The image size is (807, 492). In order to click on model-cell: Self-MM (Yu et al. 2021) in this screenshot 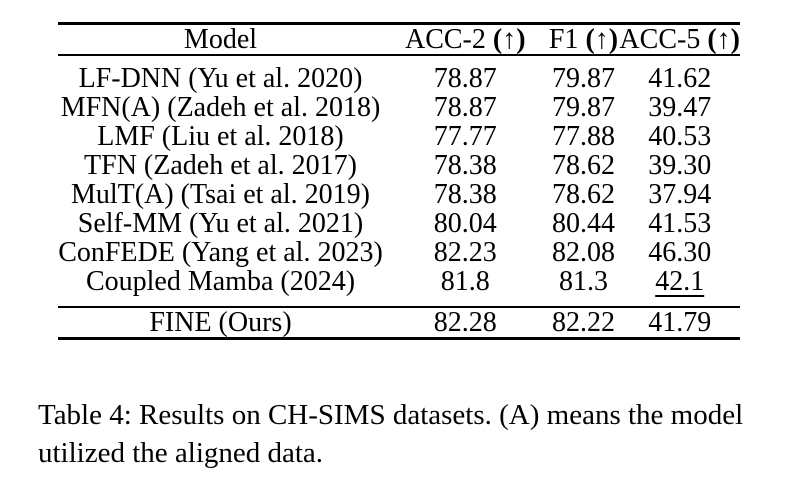, I will do `click(220, 223)`.